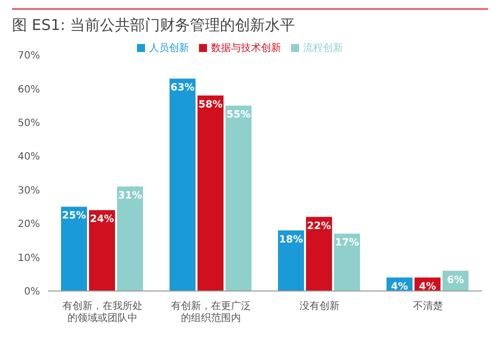 The image size is (500, 362). What do you see at coordinates (102, 220) in the screenshot?
I see `data-label: 24%` at bounding box center [102, 220].